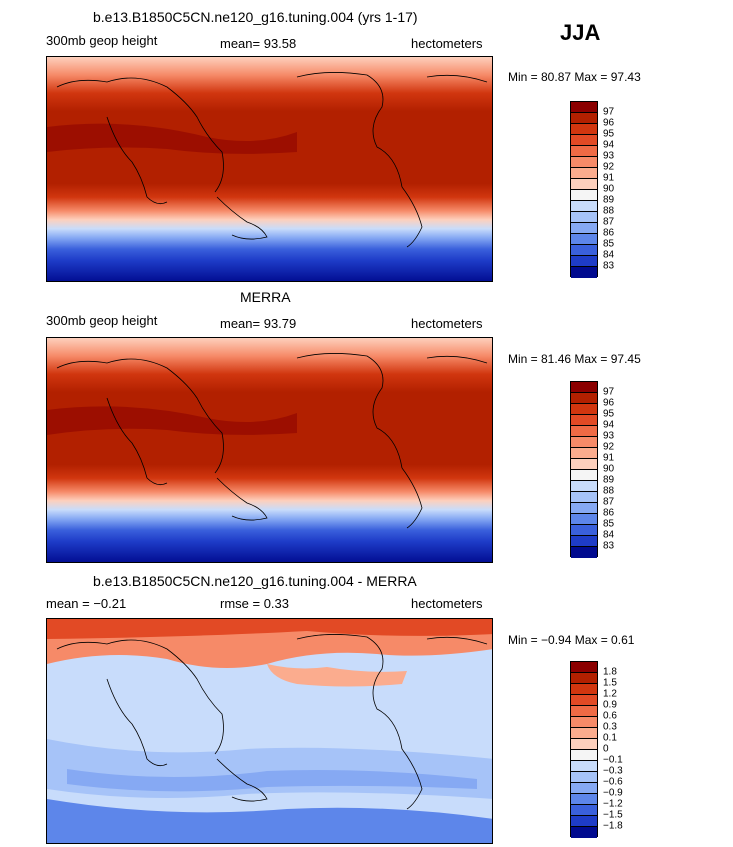 This screenshot has height=847, width=733. I want to click on panel-2-minmax: Min = 81.46 Max = 97.45, so click(574, 359).